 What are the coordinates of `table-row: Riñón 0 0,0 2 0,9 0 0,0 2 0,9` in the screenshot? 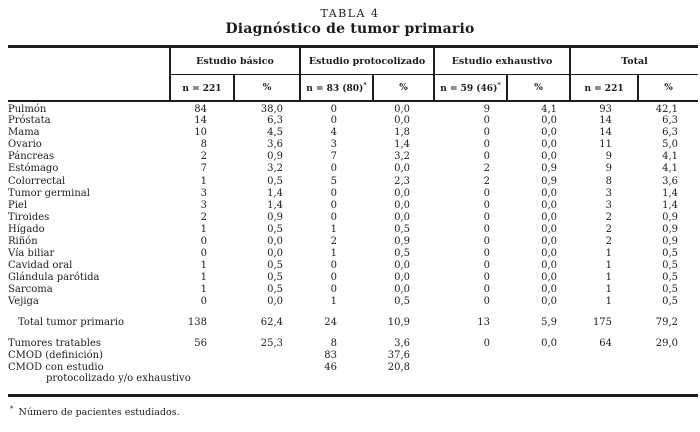 It's located at (353, 242).